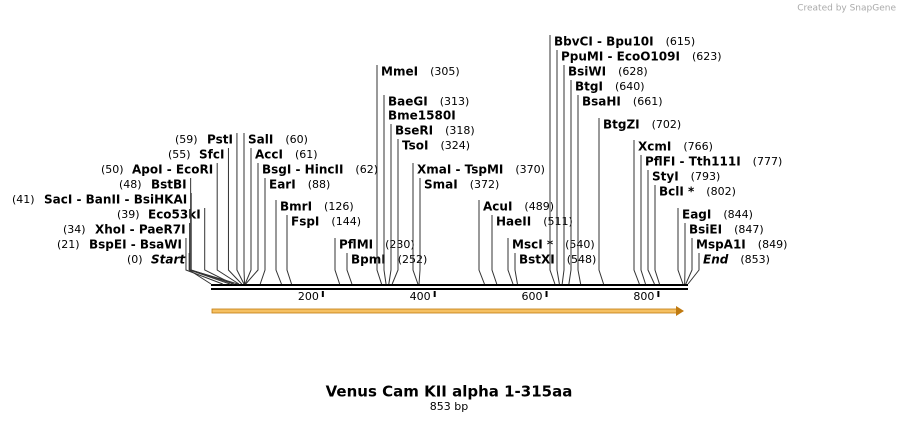 This screenshot has width=899, height=423. Describe the element at coordinates (696, 215) in the screenshot. I see `enzyme-name: EagI` at that location.